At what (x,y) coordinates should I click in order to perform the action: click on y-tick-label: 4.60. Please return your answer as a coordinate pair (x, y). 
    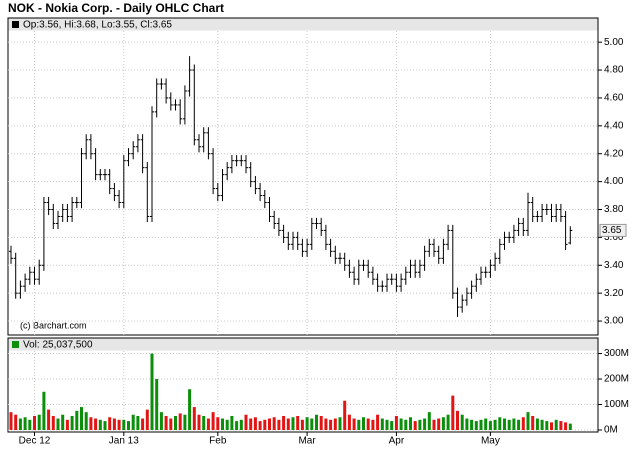
    Looking at the image, I should click on (614, 98).